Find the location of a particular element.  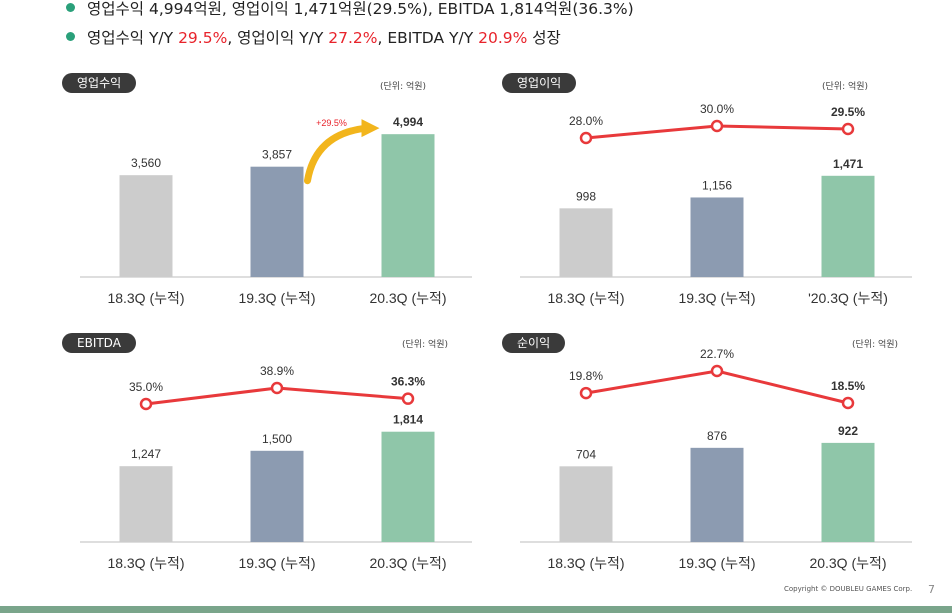

copyright-text: Copyright © DOUBLEU GAMES Corp. is located at coordinates (848, 589).